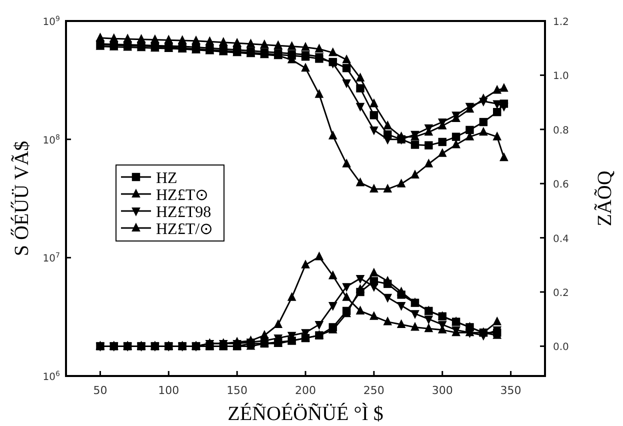 The width and height of the screenshot is (623, 426). I want to click on y2-tick-label: 0.4, so click(561, 239).